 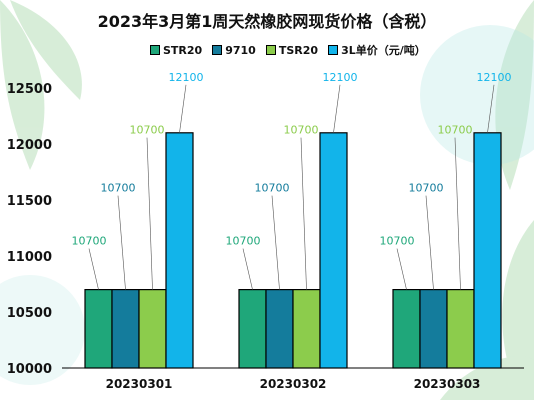 I want to click on chart-legend: STR20 9710 TSR20 3L单价（元/吨）, so click(x=288, y=50).